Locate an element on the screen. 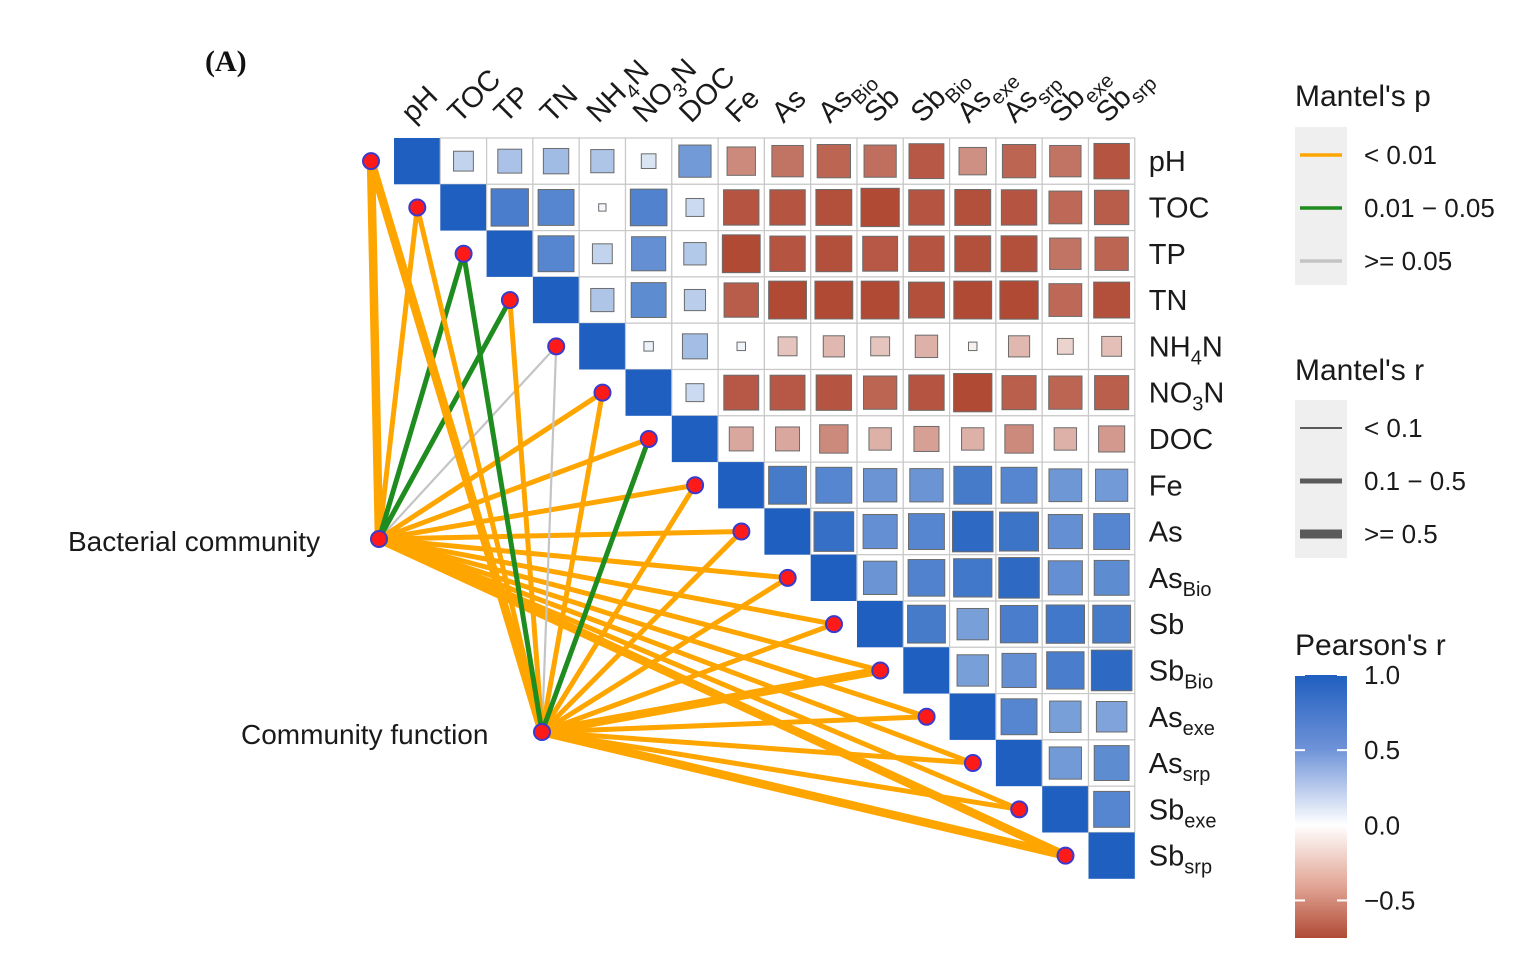 This screenshot has width=1517, height=977. heatmap-square-Fe-Sbexe is located at coordinates (1065, 485).